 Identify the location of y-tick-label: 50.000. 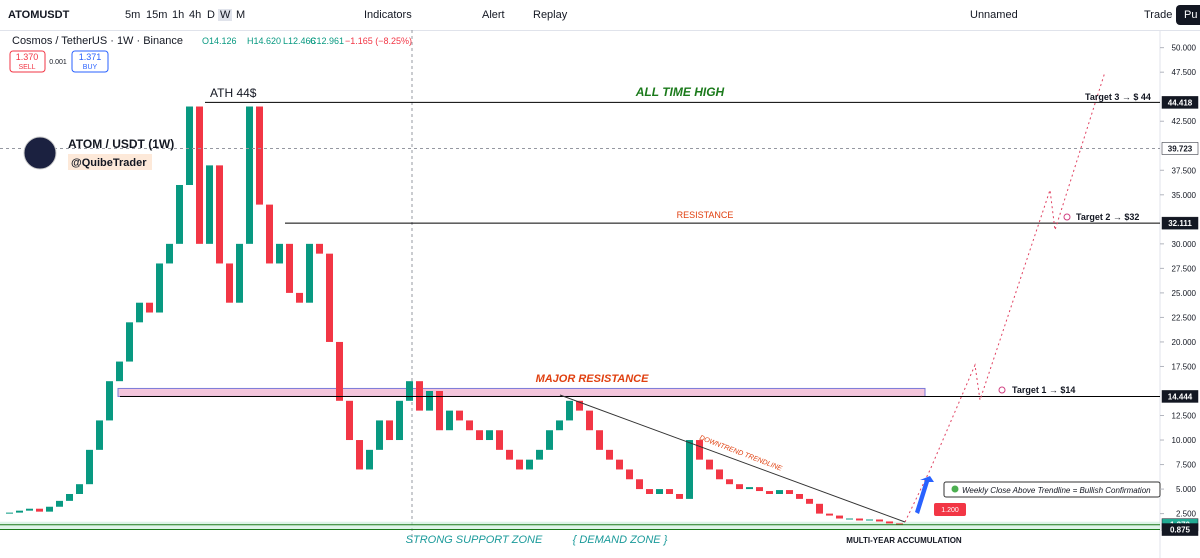
(1184, 48).